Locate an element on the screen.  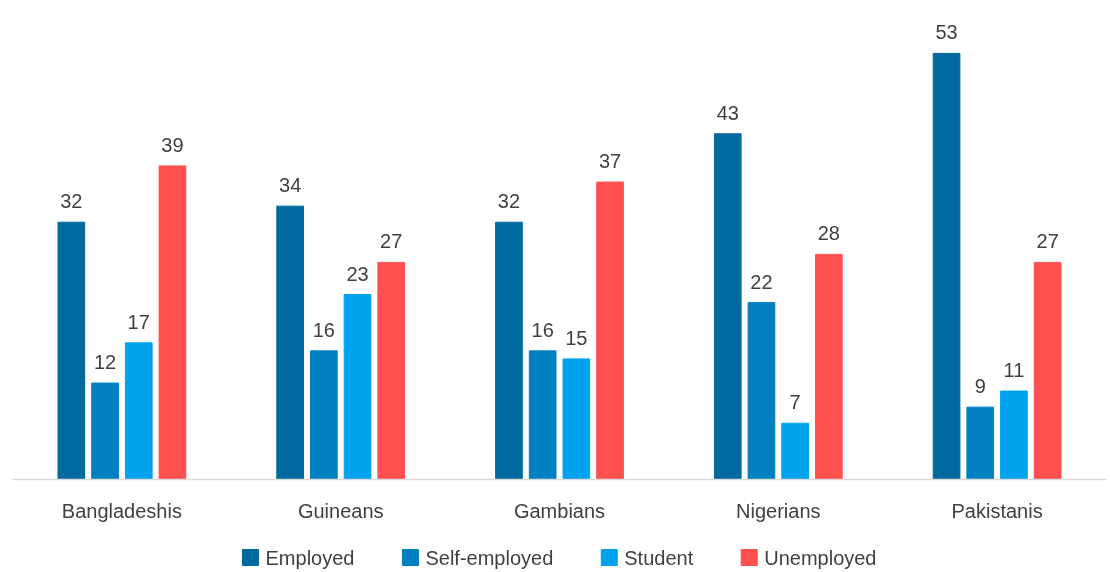
x-tick-label: Gambians is located at coordinates (559, 510).